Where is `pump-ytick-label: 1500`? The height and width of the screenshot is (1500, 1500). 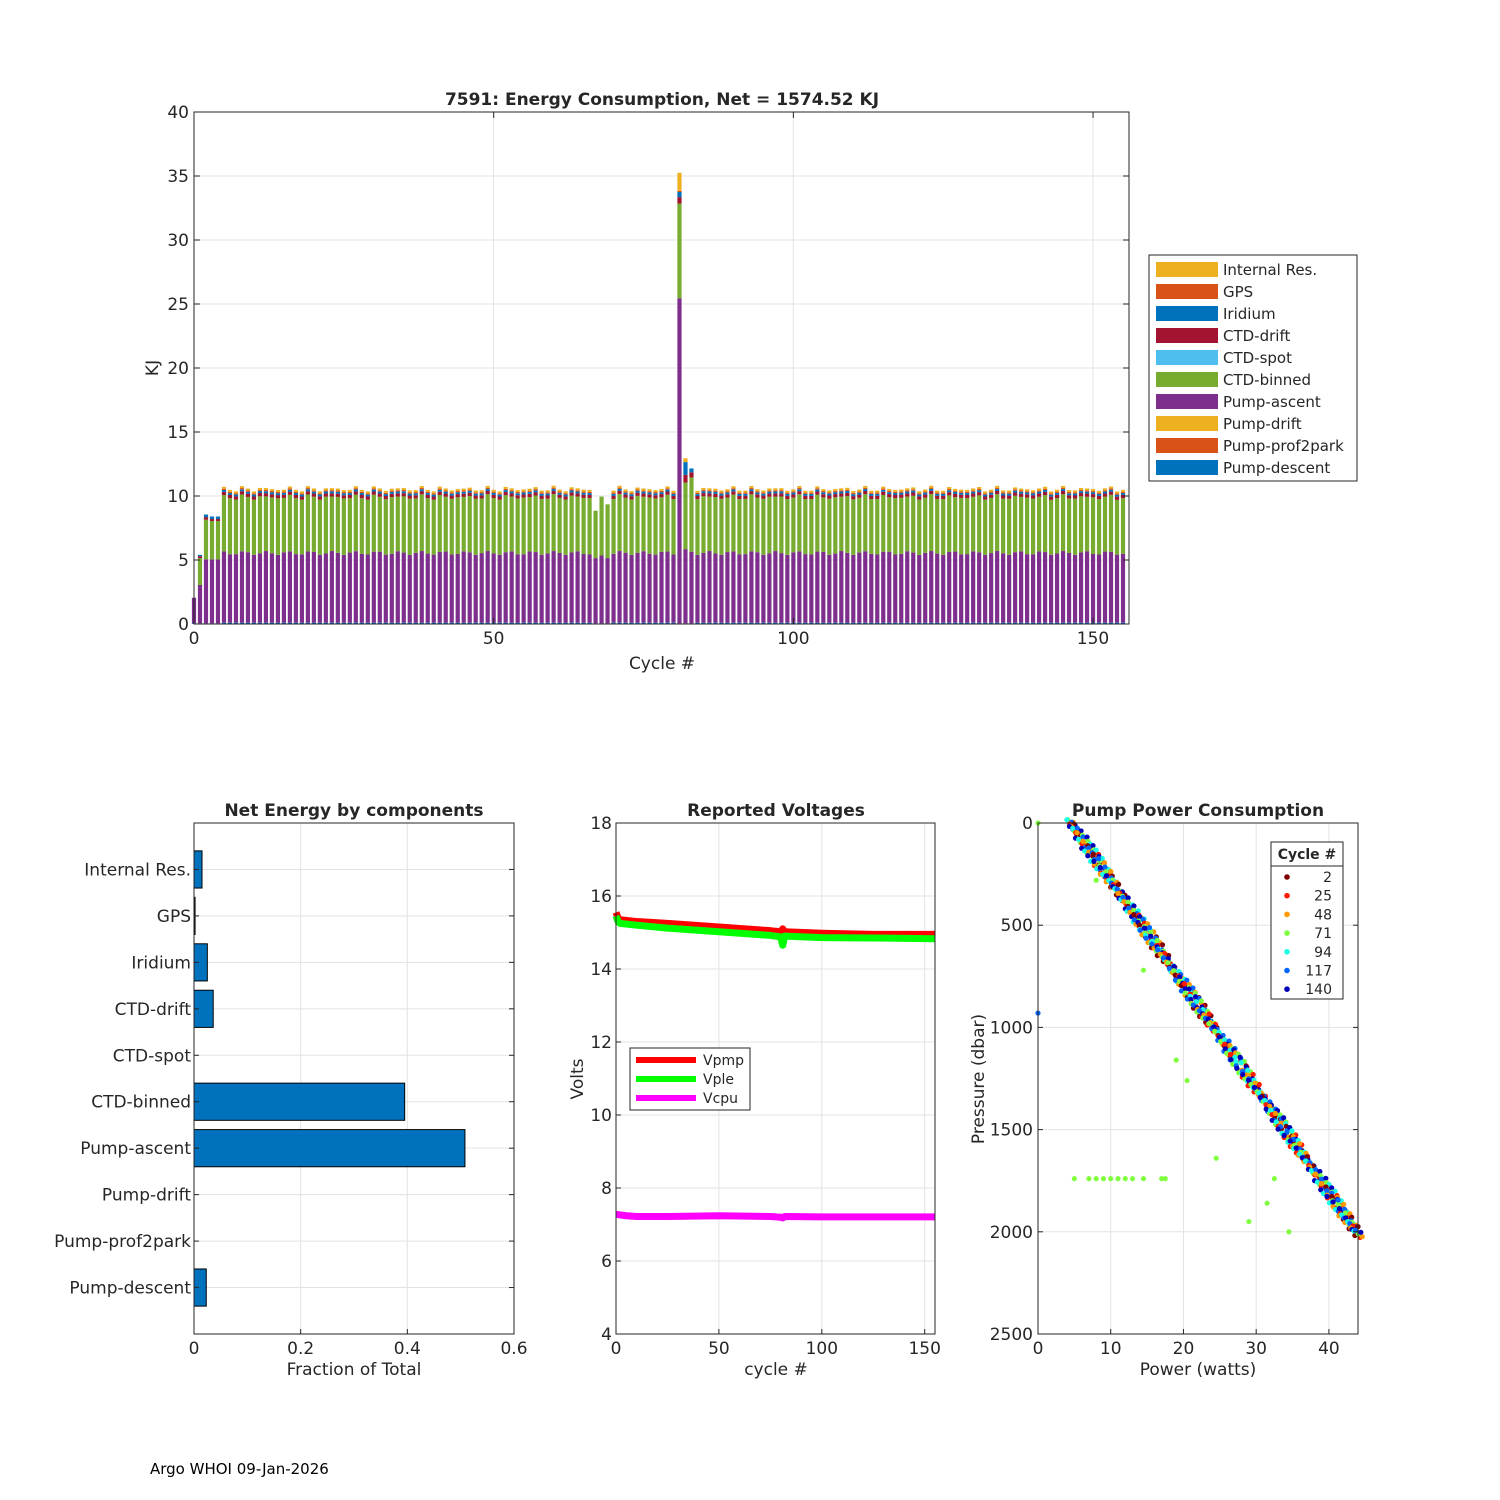
pump-ytick-label: 1500 is located at coordinates (1011, 1131).